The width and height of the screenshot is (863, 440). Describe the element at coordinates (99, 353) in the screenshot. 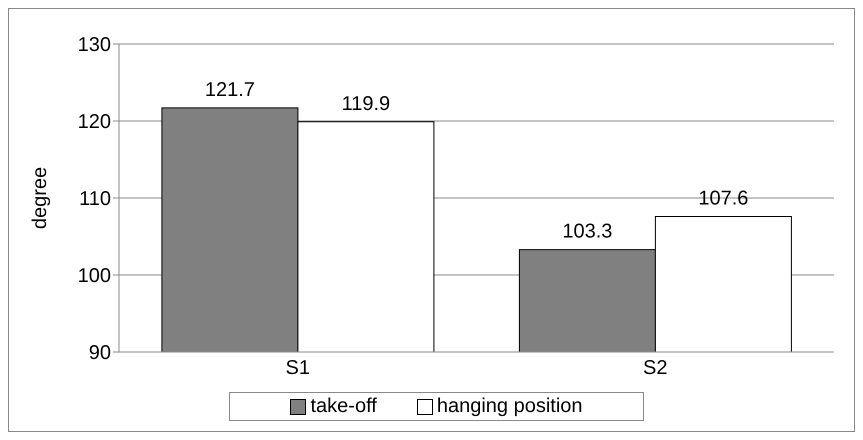

I see `y-tick-label: 90` at that location.